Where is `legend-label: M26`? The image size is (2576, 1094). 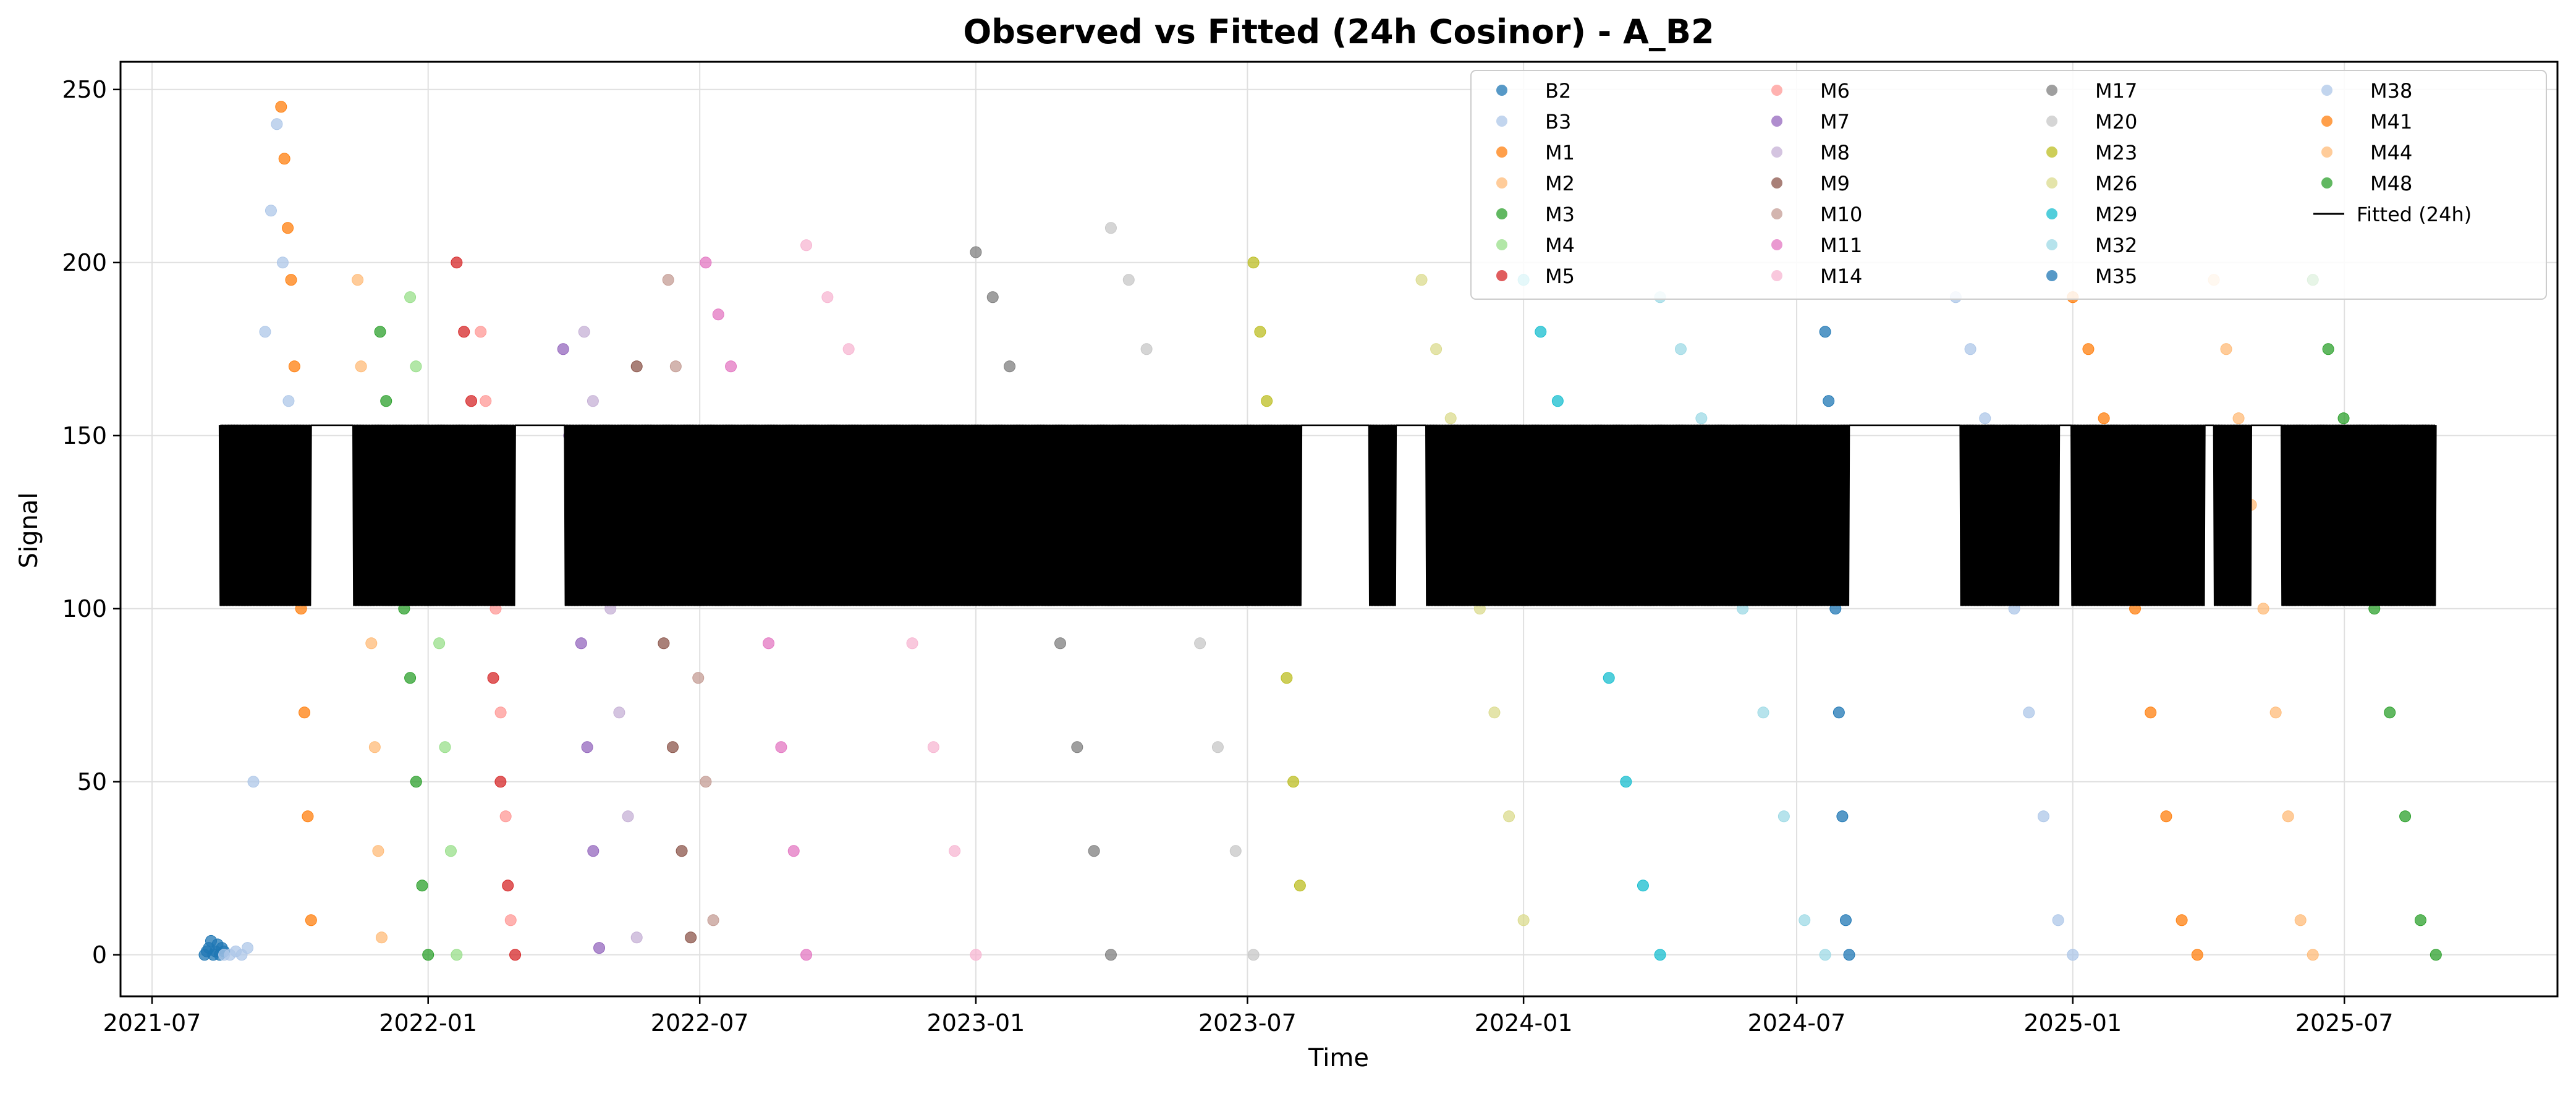 legend-label: M26 is located at coordinates (2116, 183).